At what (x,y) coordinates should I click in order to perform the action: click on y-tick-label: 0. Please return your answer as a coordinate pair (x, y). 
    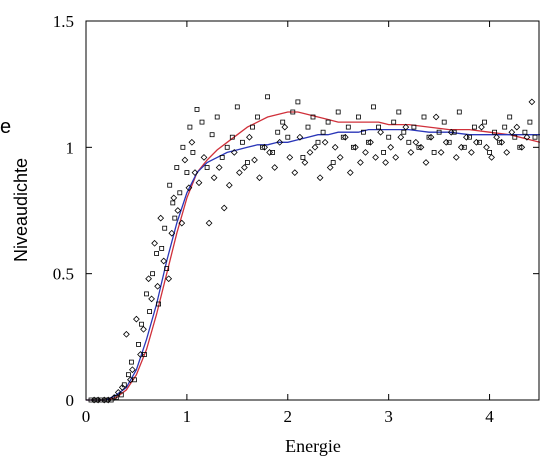
    Looking at the image, I should click on (70, 400).